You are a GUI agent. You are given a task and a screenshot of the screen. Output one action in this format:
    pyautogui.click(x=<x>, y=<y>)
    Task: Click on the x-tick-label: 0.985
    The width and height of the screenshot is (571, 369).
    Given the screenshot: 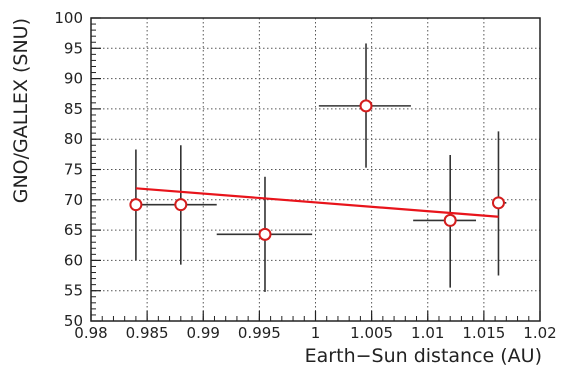 What is the action you would take?
    pyautogui.click(x=147, y=333)
    